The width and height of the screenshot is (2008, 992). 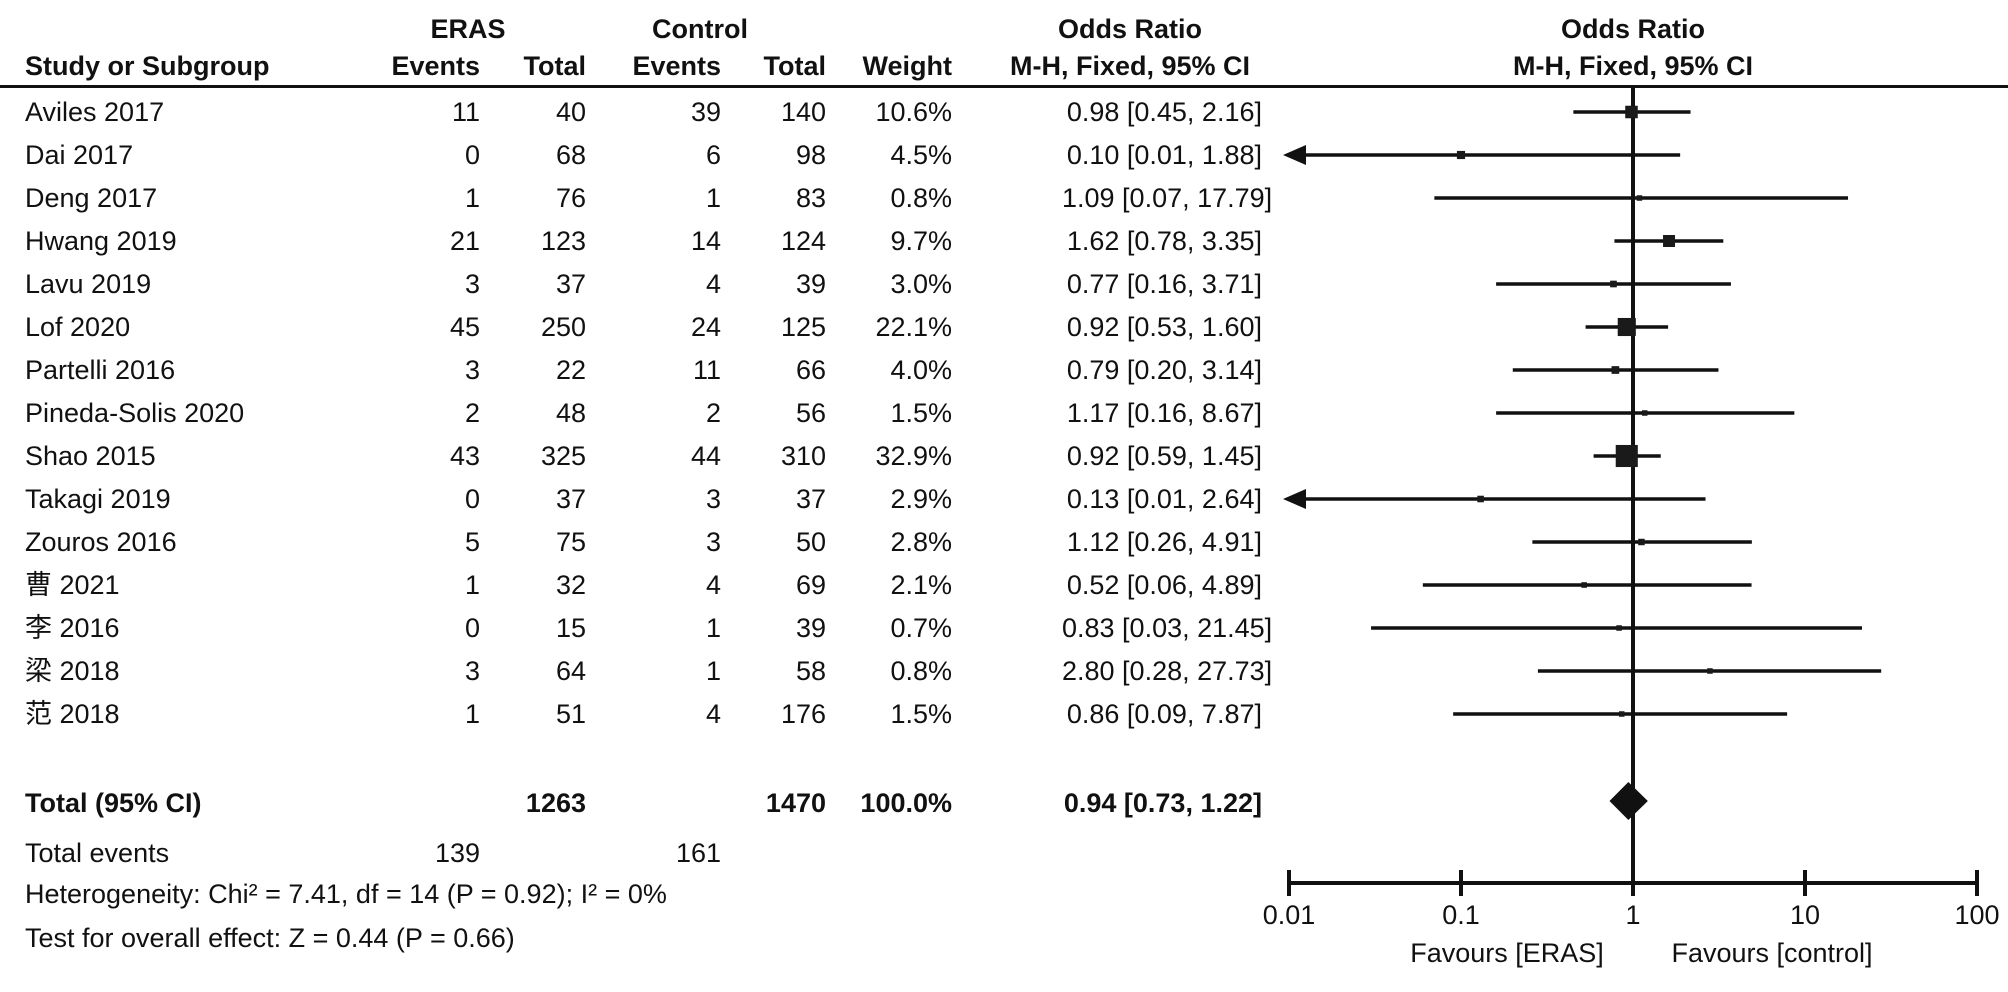 What do you see at coordinates (88, 284) in the screenshot?
I see `study-name: Lavu 2019` at bounding box center [88, 284].